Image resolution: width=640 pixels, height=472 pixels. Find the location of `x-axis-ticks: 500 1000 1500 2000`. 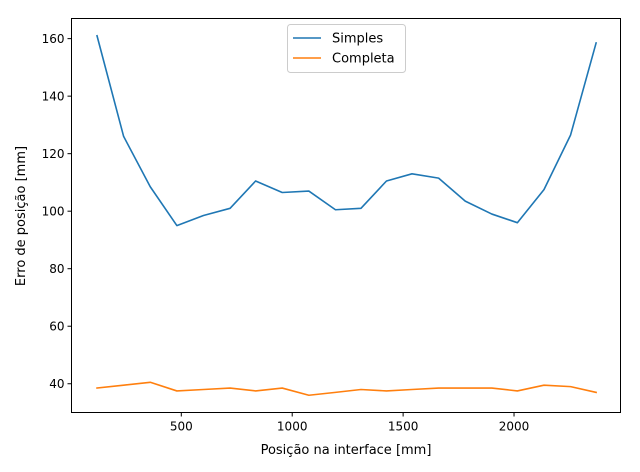

x-axis-ticks: 500 1000 1500 2000 is located at coordinates (350, 423).